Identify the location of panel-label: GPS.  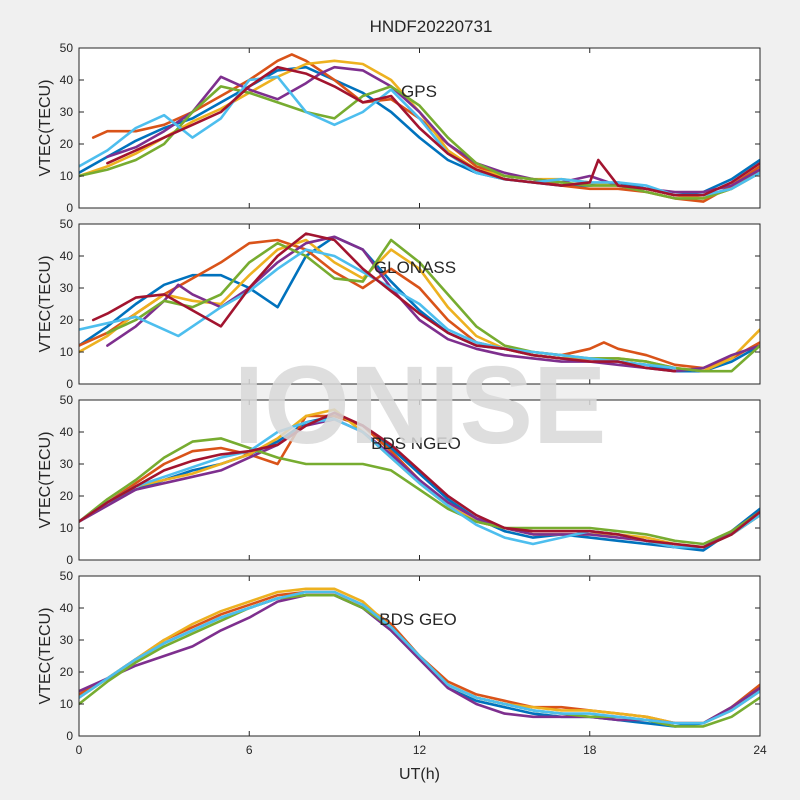
(419, 91).